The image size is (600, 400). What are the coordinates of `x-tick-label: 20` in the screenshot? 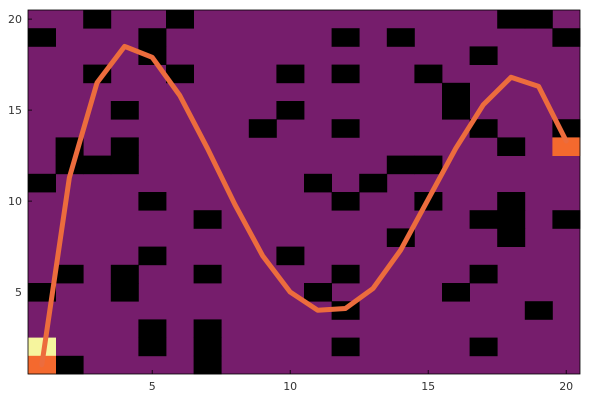 It's located at (566, 386).